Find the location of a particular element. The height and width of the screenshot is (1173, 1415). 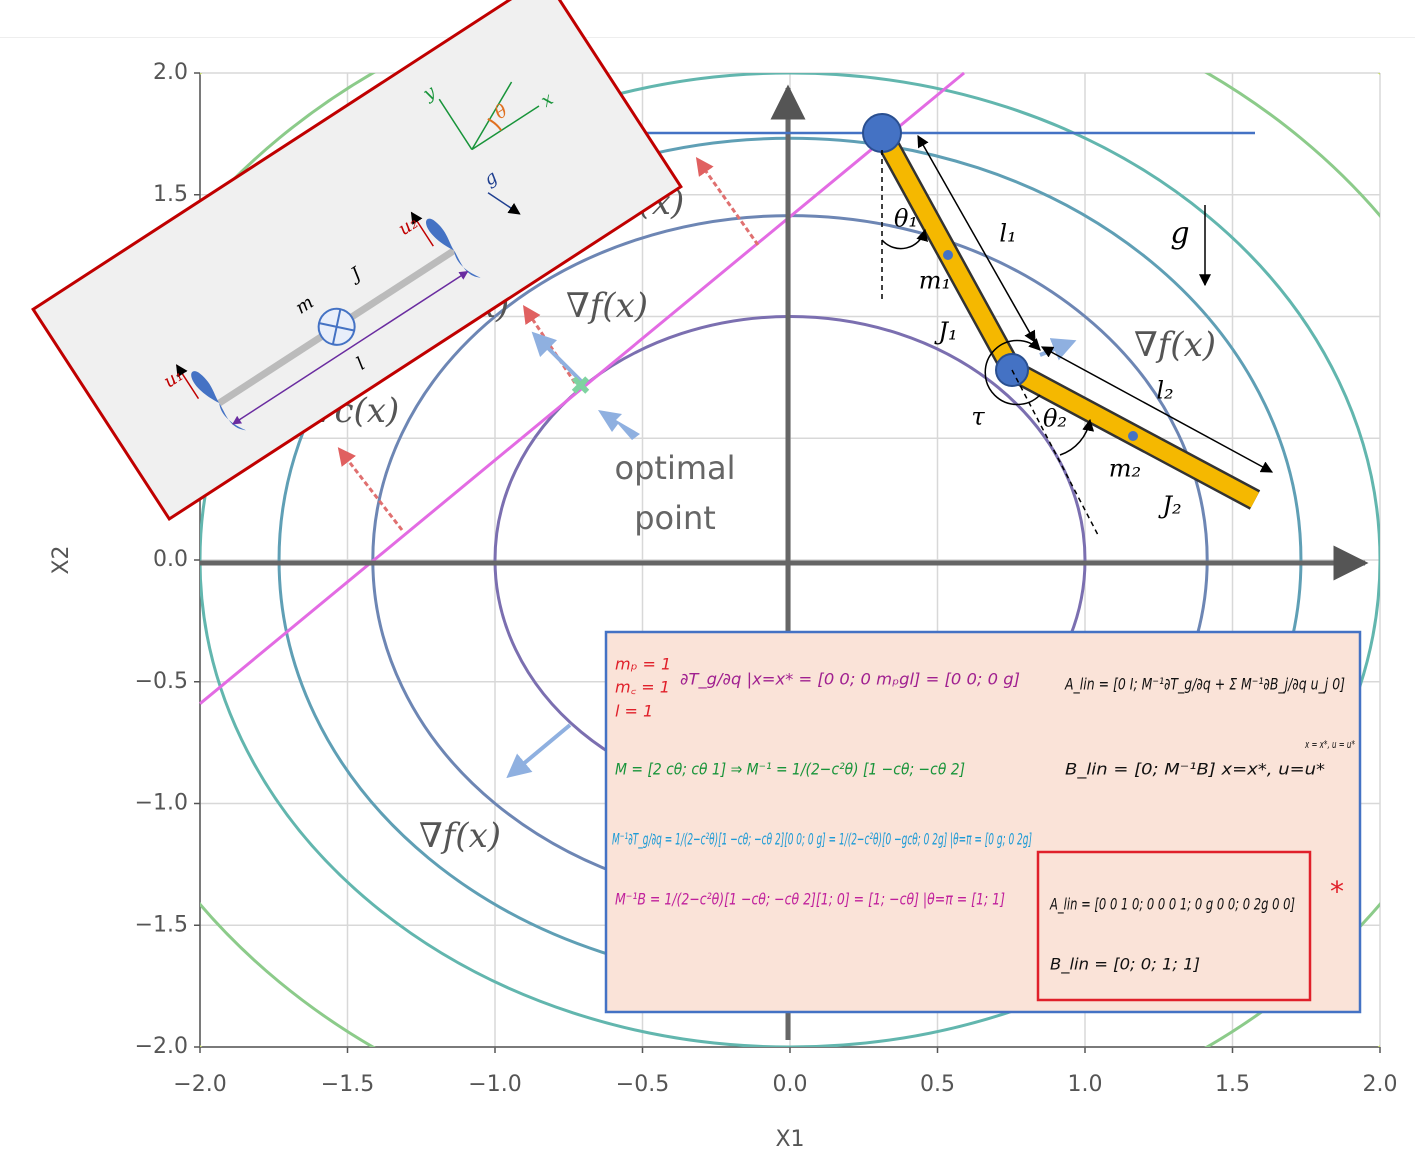

note-line: m꜀ = 1 is located at coordinates (642, 687).